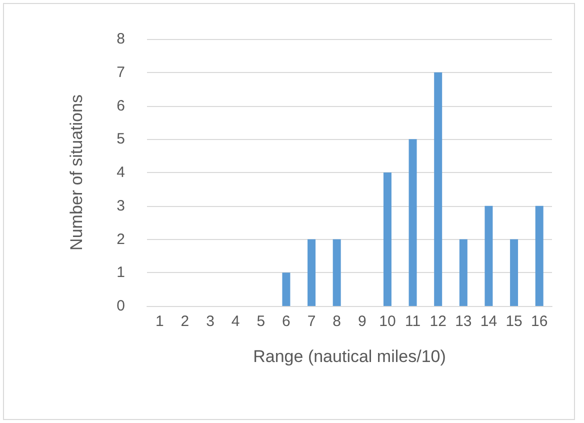 This screenshot has height=423, width=584. I want to click on y-tick-label: 1, so click(120, 273).